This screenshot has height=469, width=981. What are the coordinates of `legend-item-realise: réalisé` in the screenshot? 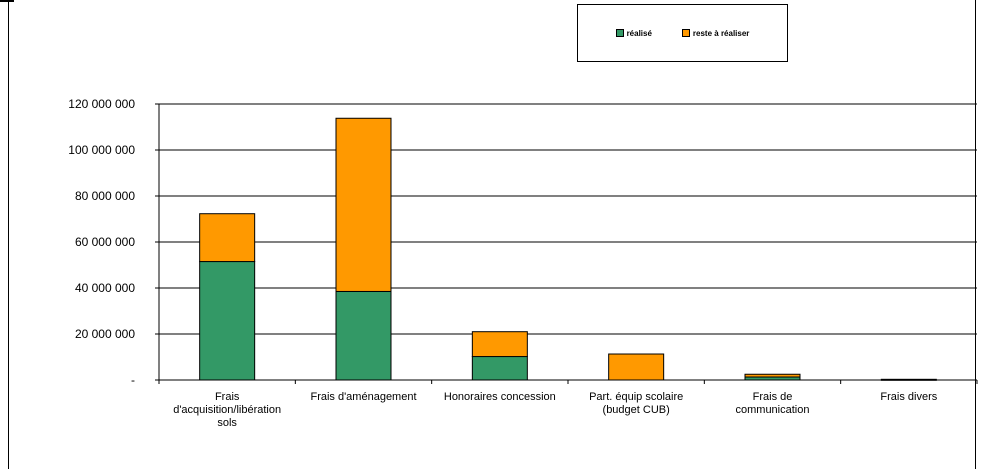 It's located at (633, 33).